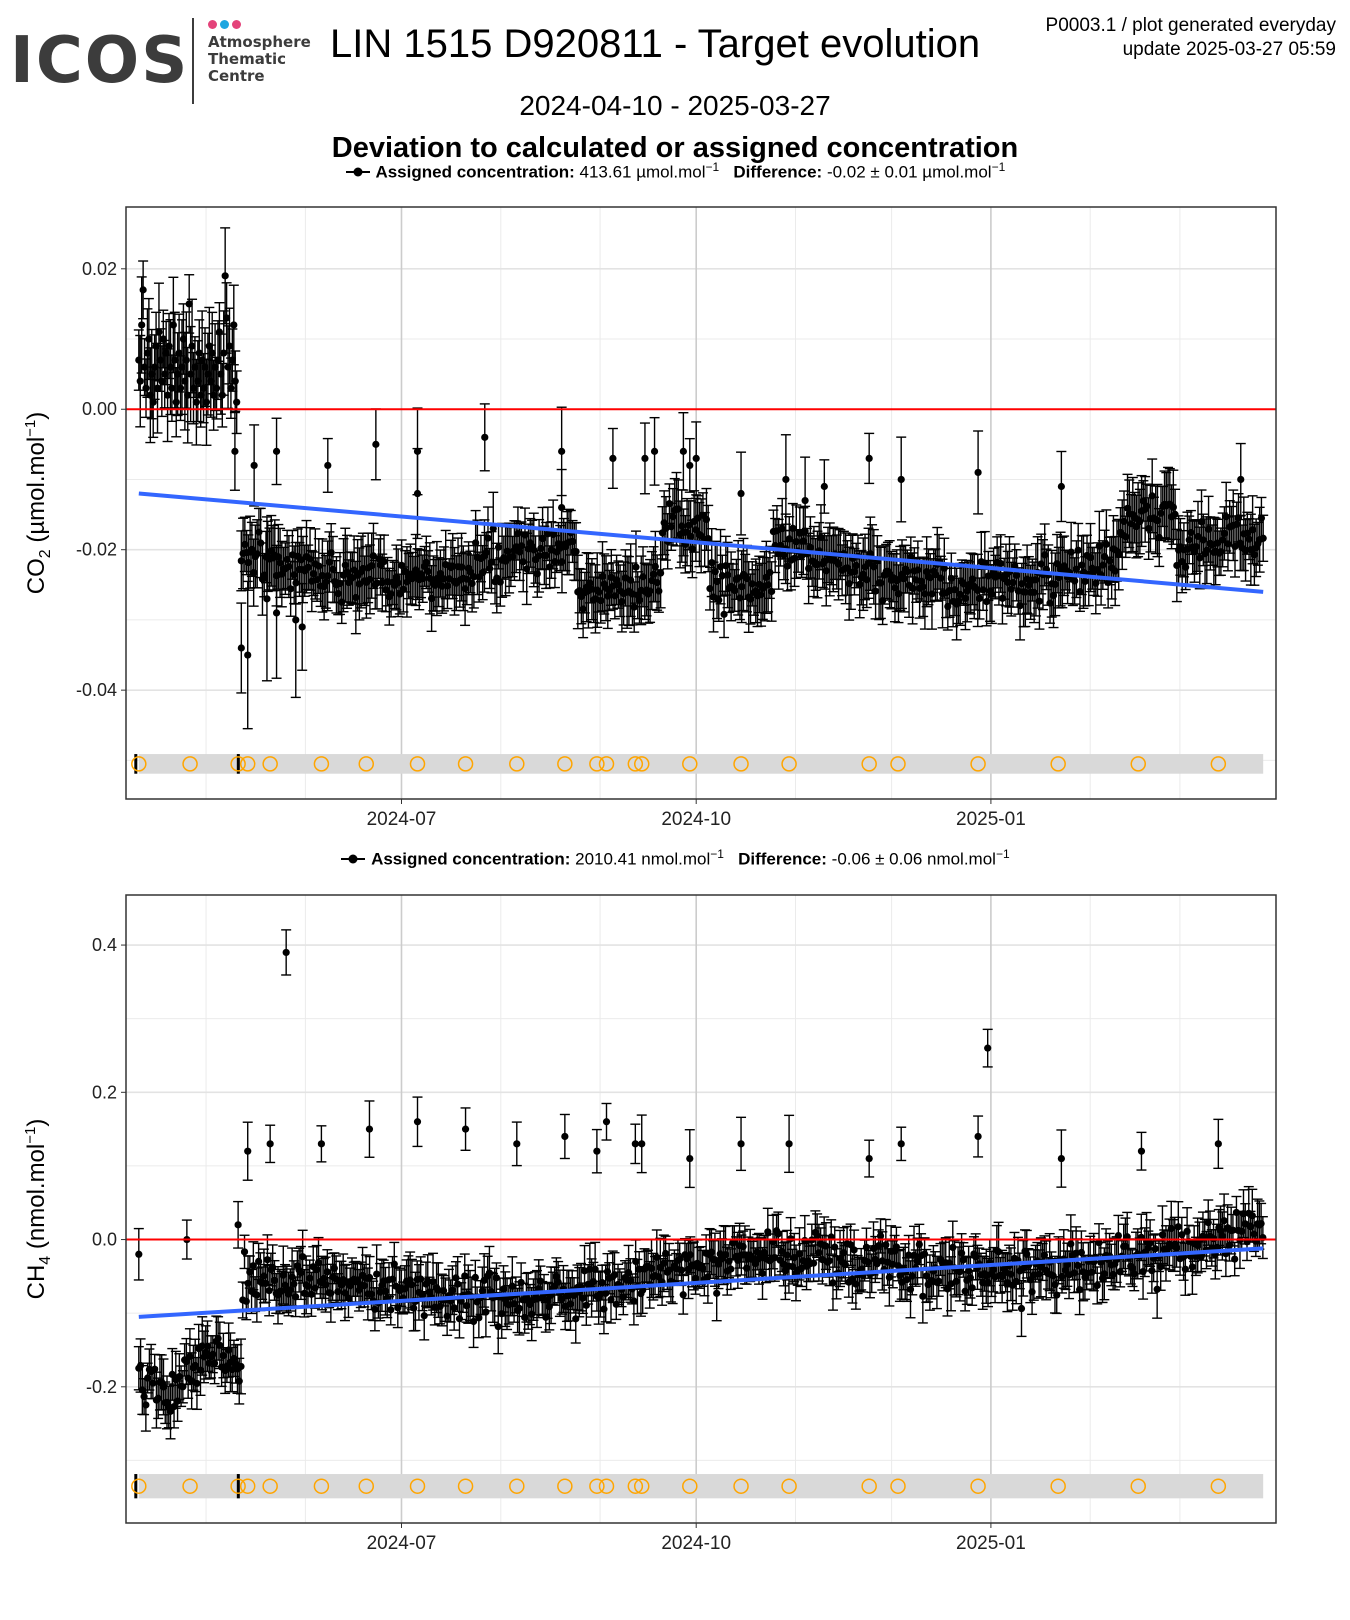 The height and width of the screenshot is (1620, 1350). Describe the element at coordinates (642, 172) in the screenshot. I see `legend-assigned-value: 413.61 µmol.mol` at that location.